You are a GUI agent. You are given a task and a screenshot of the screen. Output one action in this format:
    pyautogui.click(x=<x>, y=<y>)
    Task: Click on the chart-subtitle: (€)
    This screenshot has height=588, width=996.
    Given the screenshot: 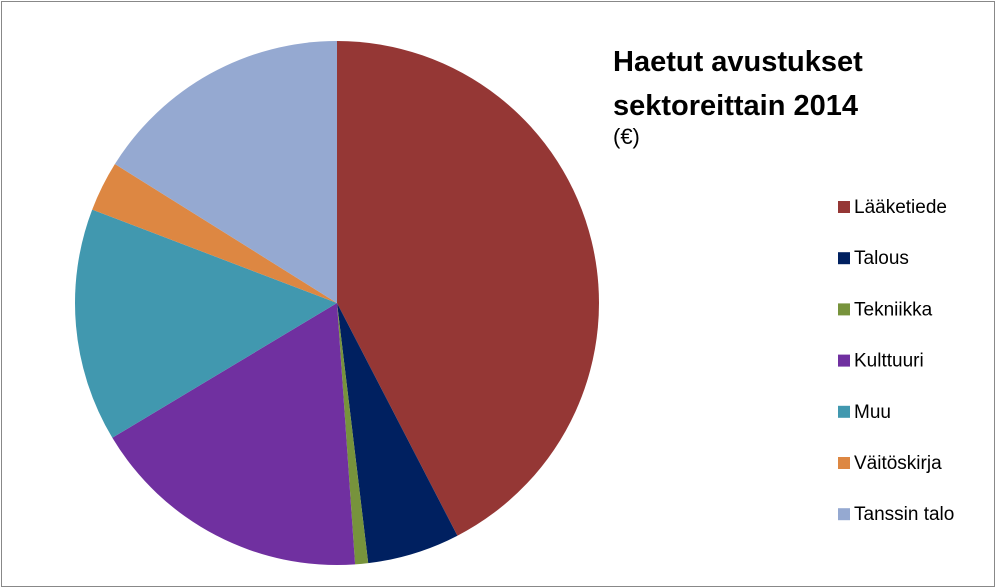 What is the action you would take?
    pyautogui.click(x=626, y=136)
    